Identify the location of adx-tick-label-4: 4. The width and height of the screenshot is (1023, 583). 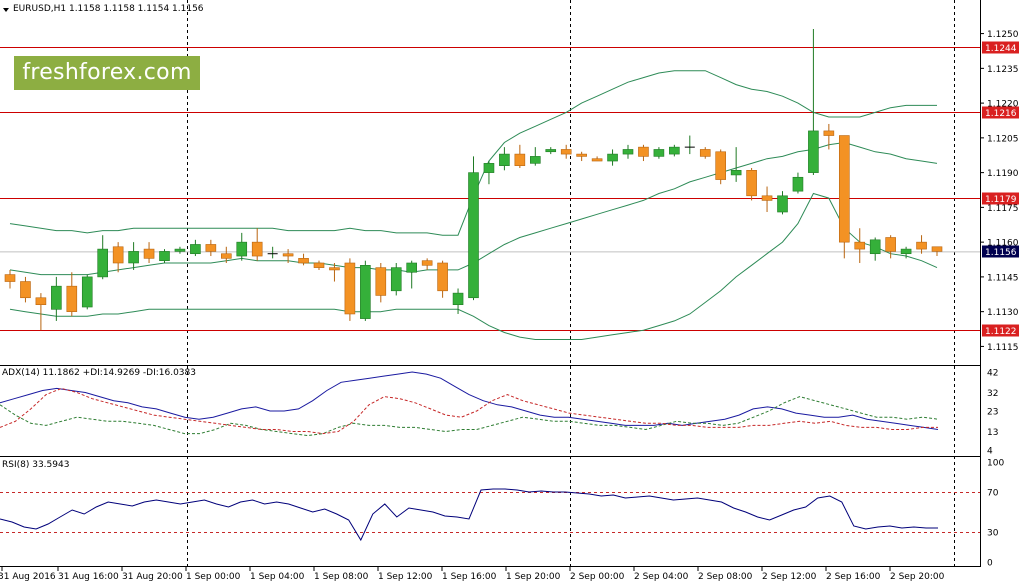
(990, 452).